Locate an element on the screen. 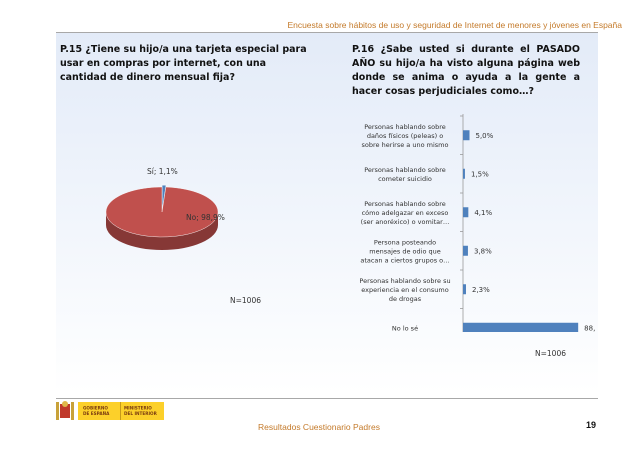 This screenshot has width=638, height=451. bar-category-5-0: No lo sé is located at coordinates (405, 328).